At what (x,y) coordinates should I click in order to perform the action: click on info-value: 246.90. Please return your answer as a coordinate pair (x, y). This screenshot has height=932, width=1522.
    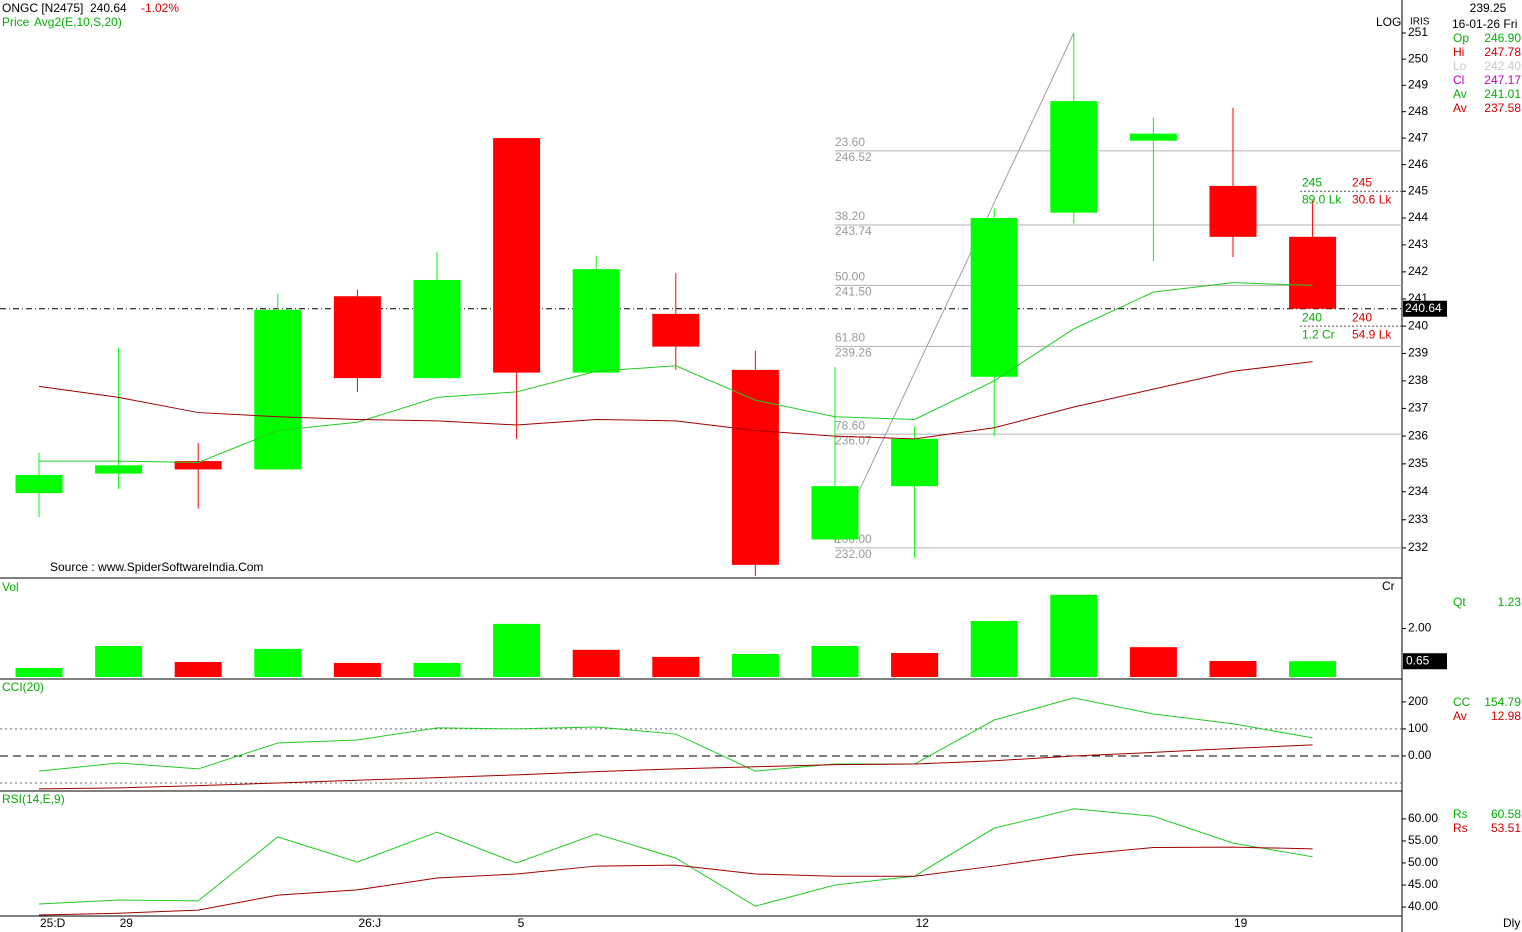
    Looking at the image, I should click on (1502, 38).